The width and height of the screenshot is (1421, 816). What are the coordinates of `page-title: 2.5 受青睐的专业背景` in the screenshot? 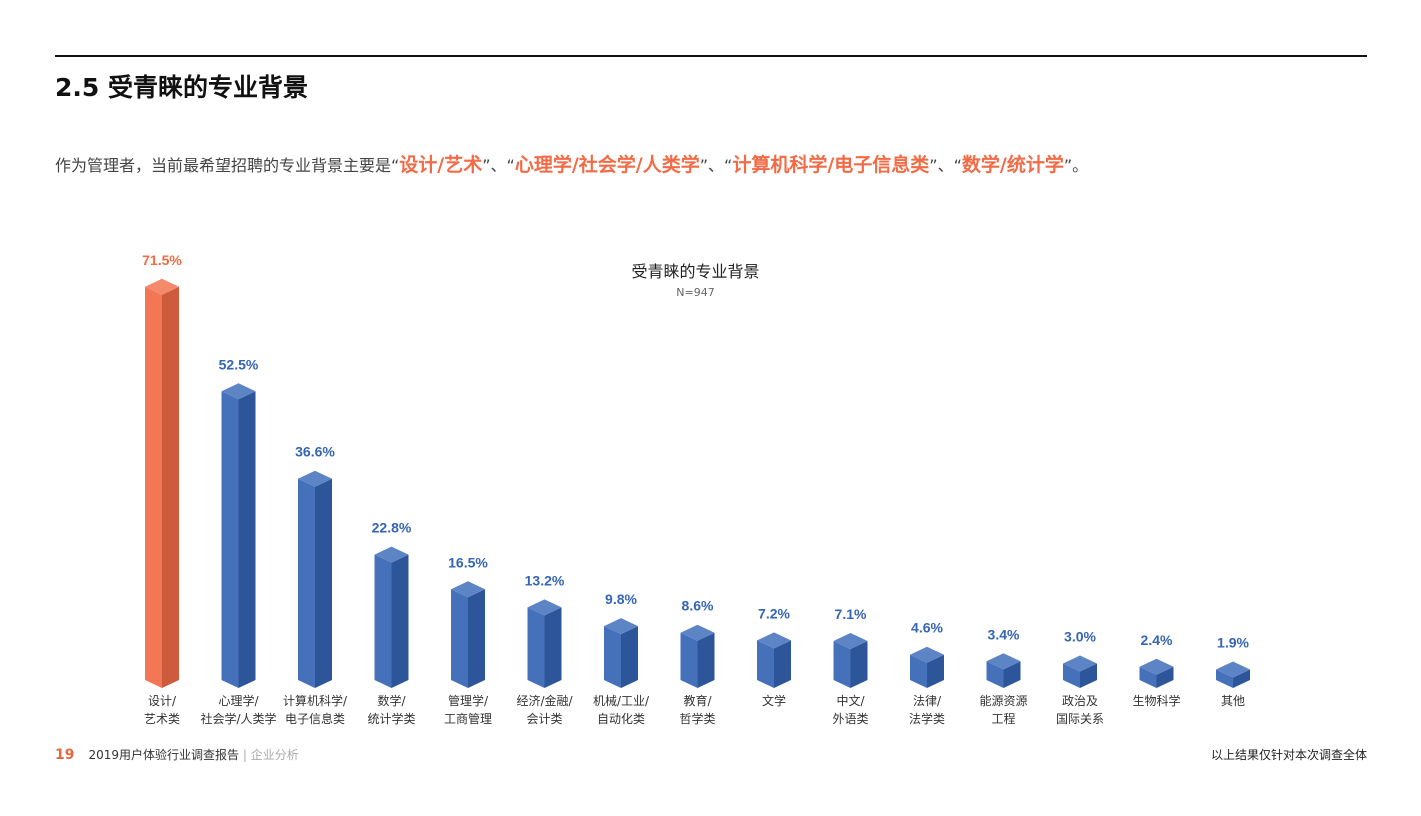 It's located at (181, 87).